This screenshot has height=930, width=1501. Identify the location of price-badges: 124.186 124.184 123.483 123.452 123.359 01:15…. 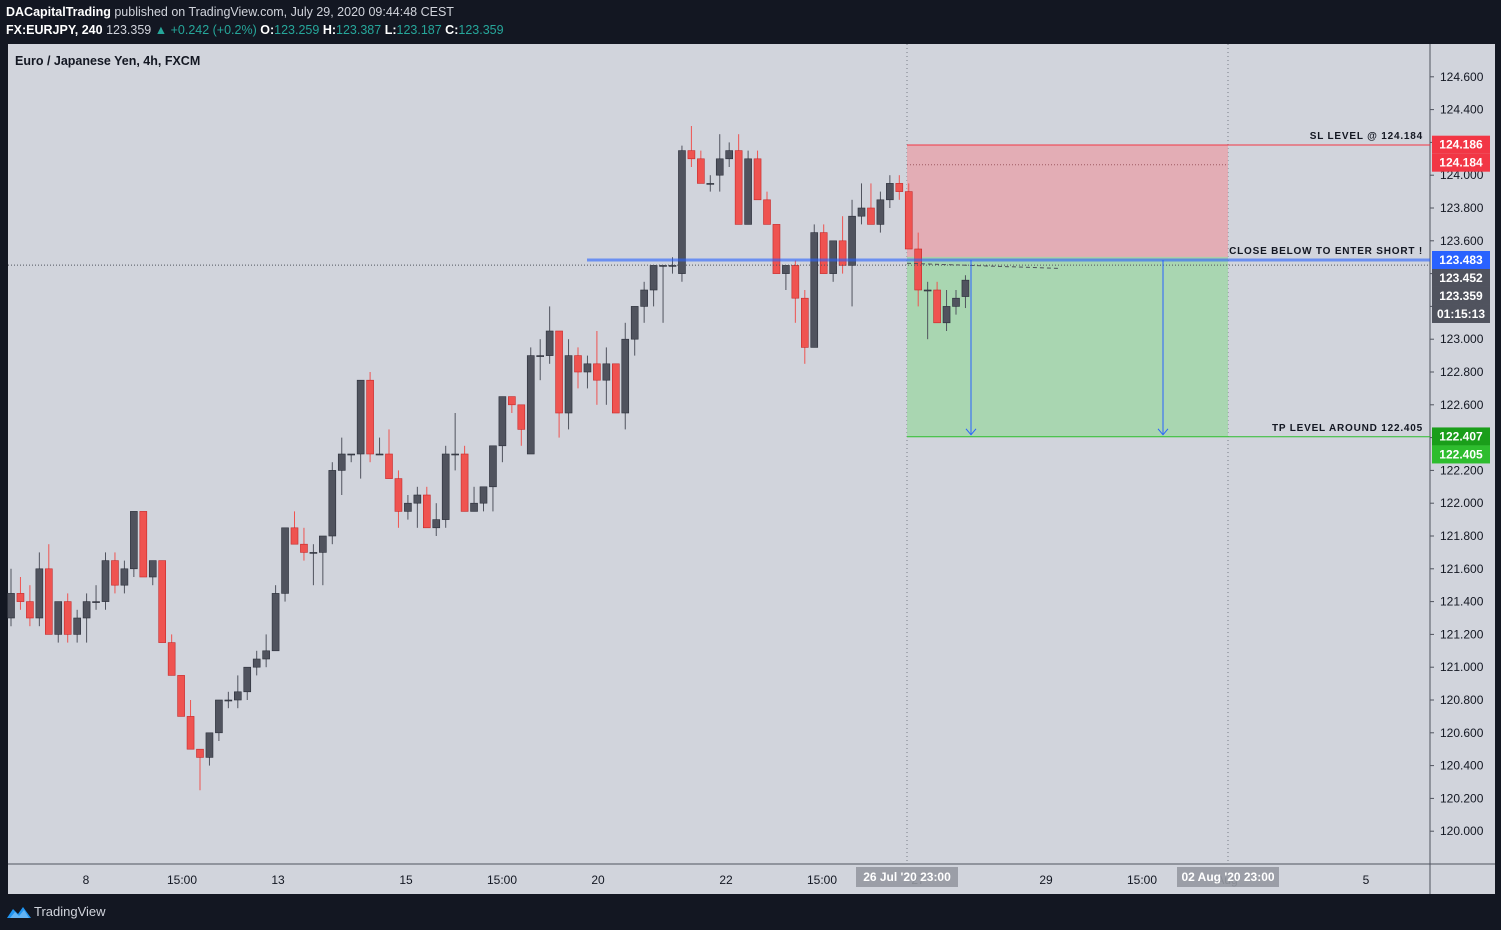
(1461, 299).